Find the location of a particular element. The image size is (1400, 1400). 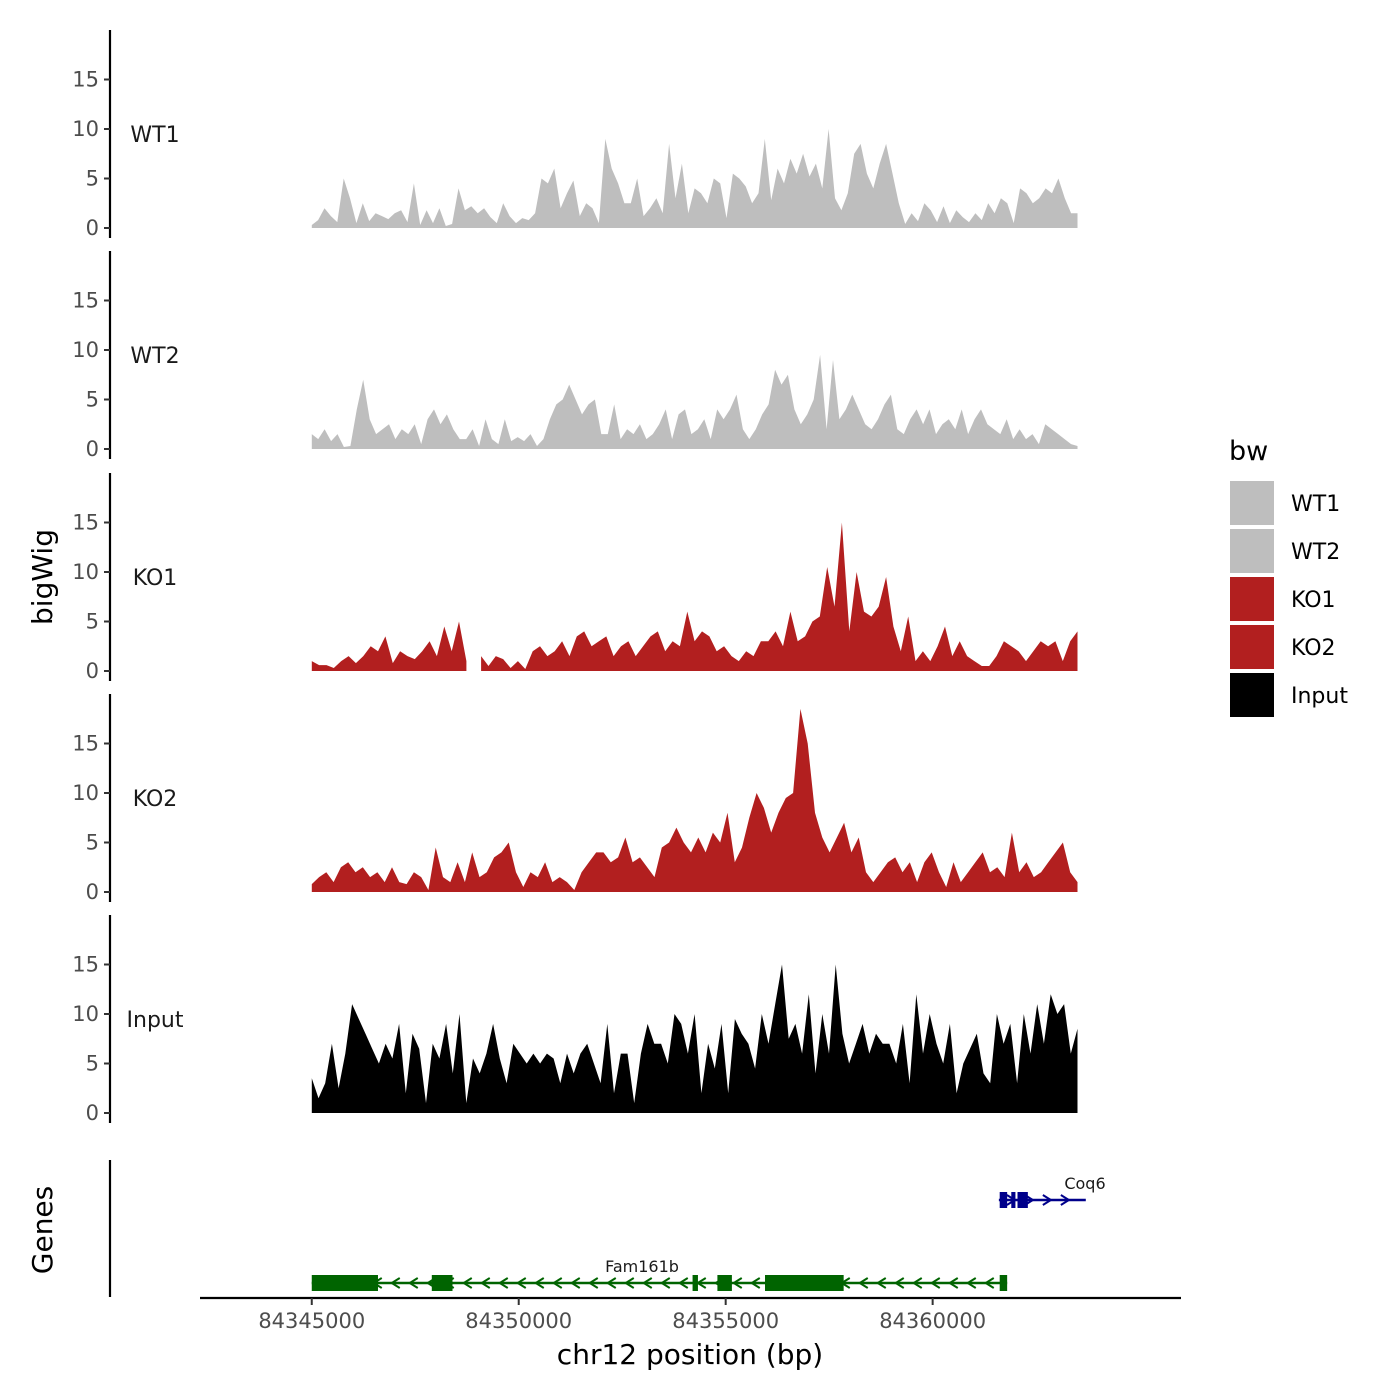

track-label: KO2 is located at coordinates (155, 799).